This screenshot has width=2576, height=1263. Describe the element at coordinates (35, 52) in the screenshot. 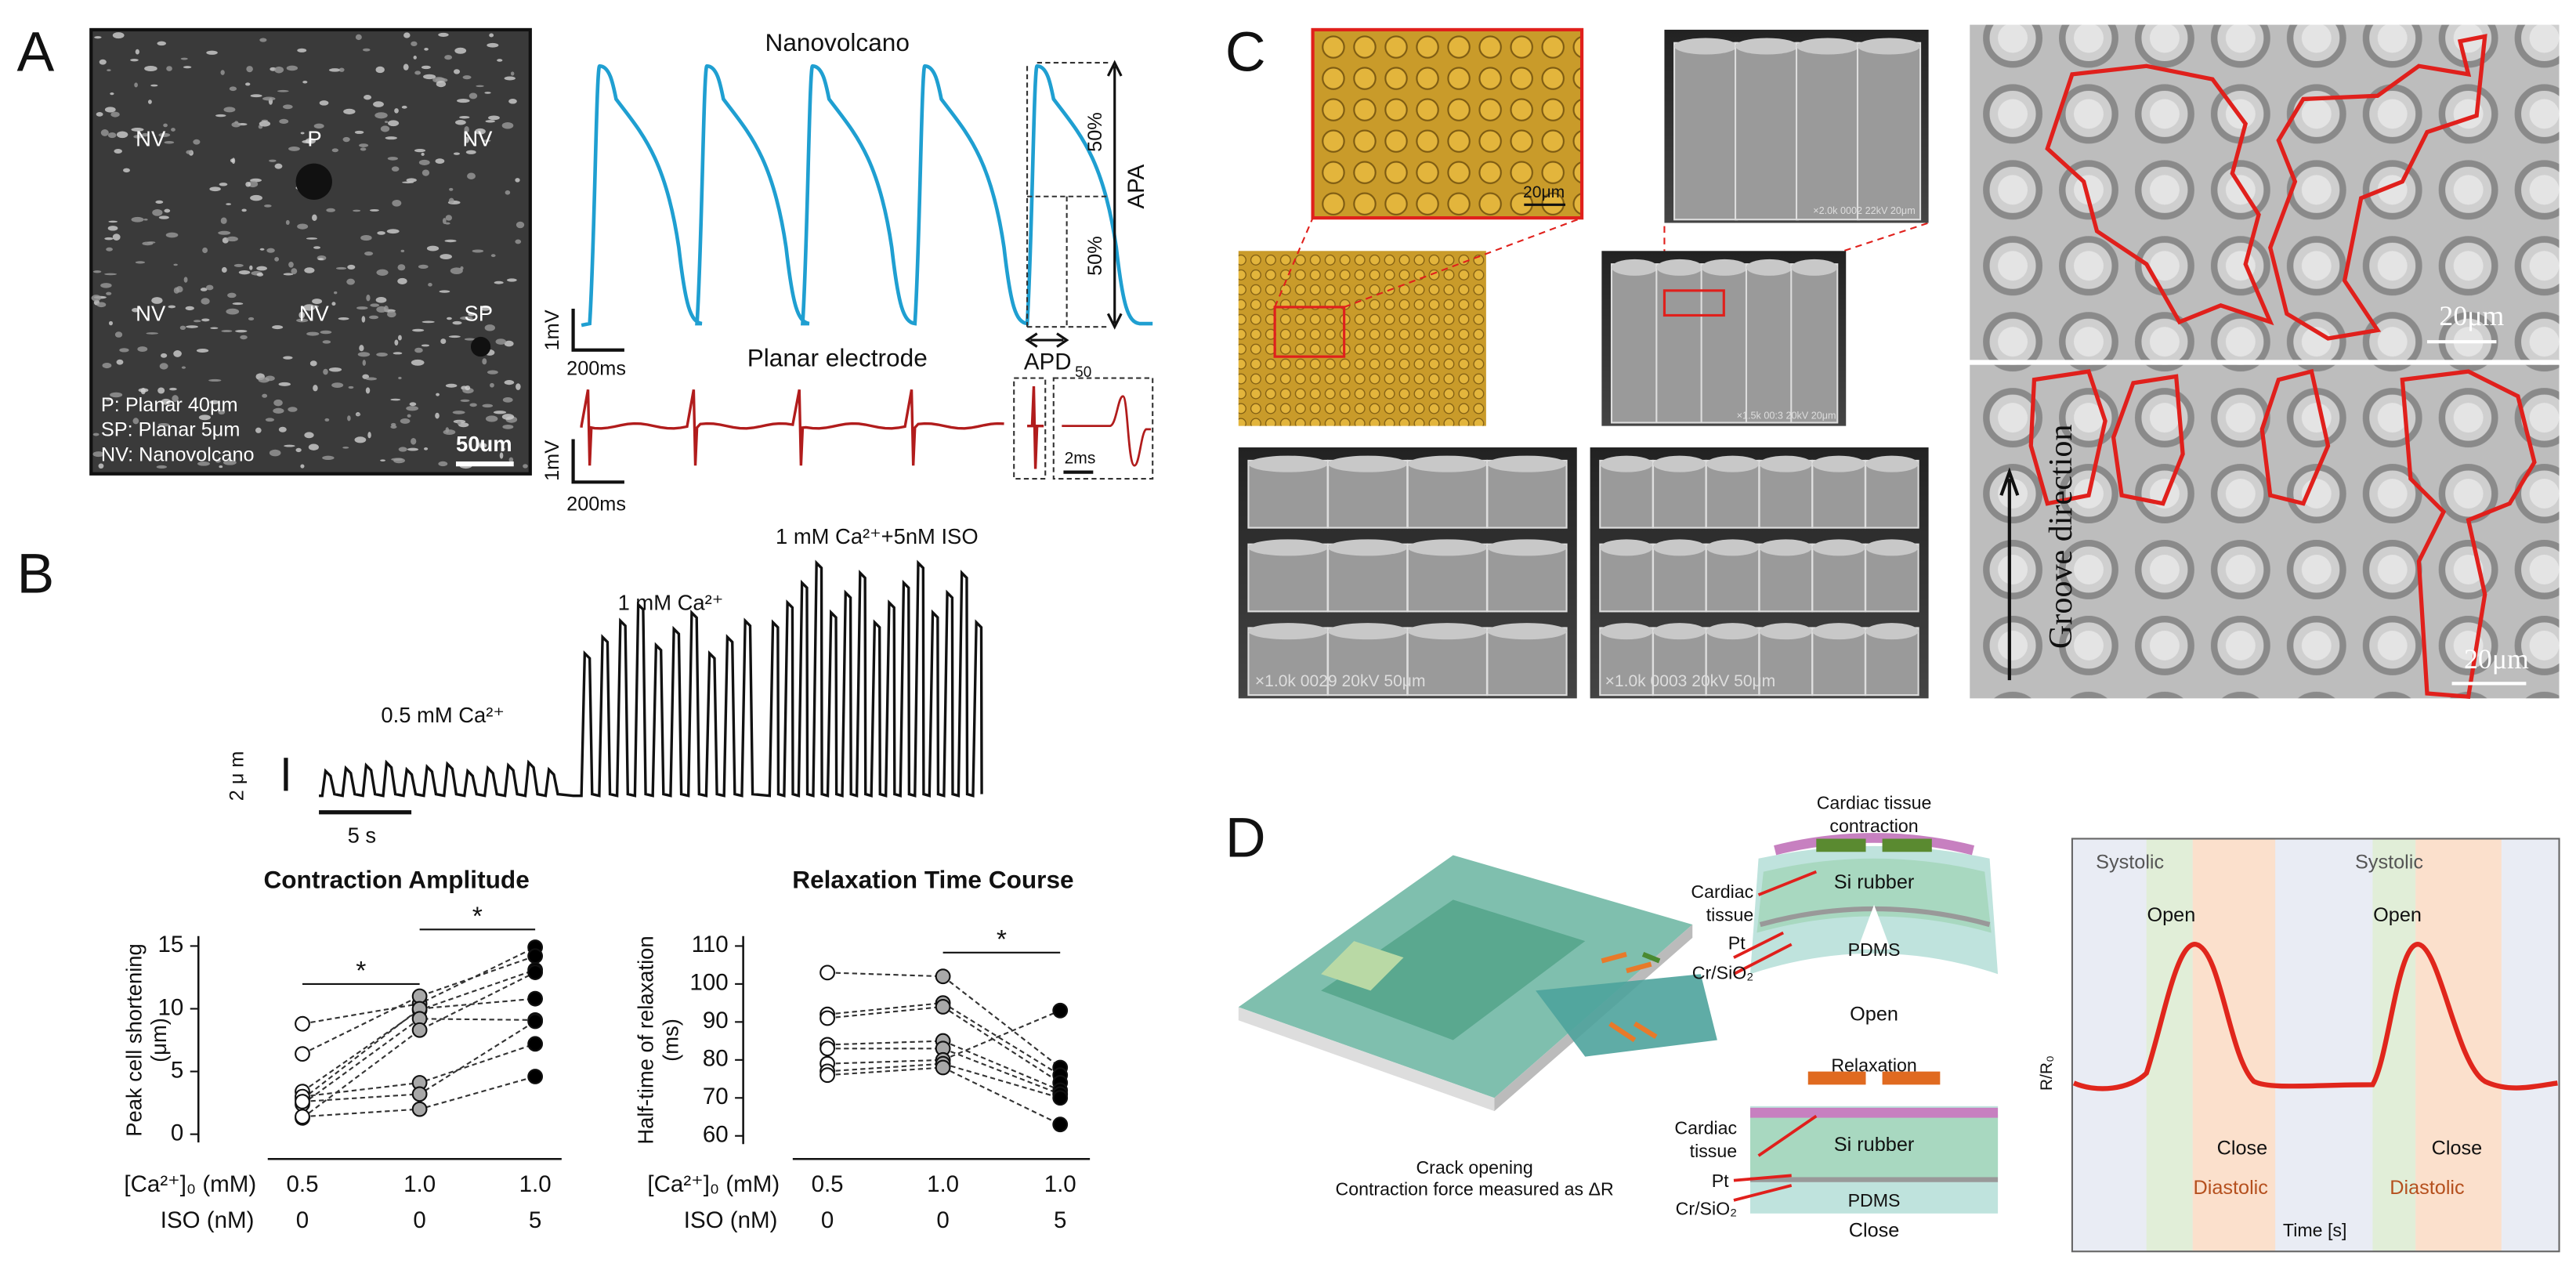

I see `panel-letter: A` at that location.